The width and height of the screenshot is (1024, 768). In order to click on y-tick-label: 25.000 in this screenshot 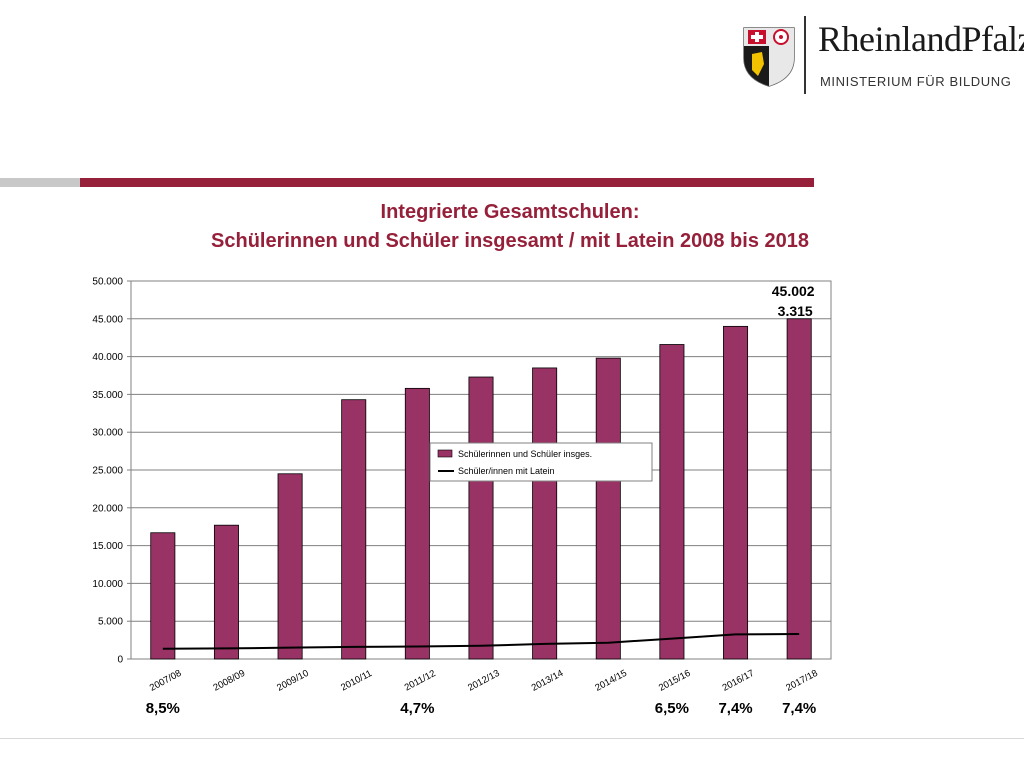, I will do `click(107, 471)`.